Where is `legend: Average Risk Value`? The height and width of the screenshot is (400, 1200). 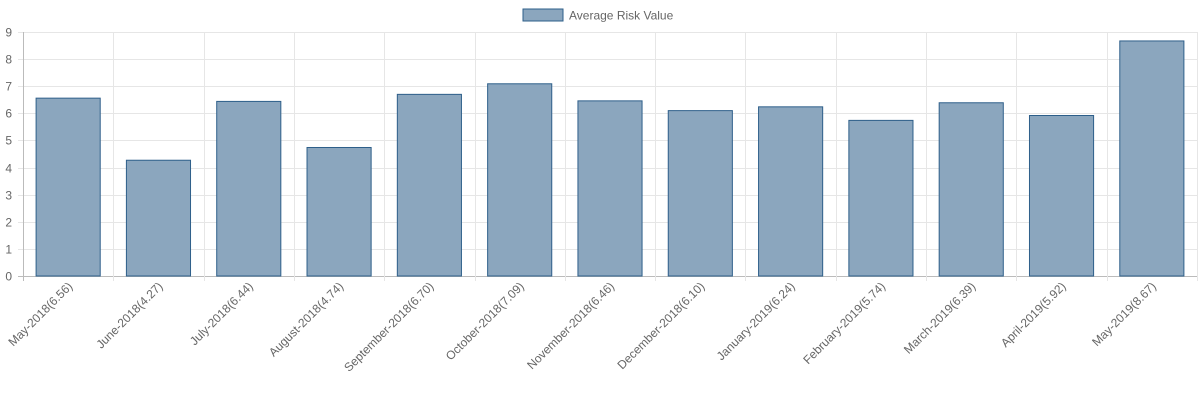
legend: Average Risk Value is located at coordinates (598, 15).